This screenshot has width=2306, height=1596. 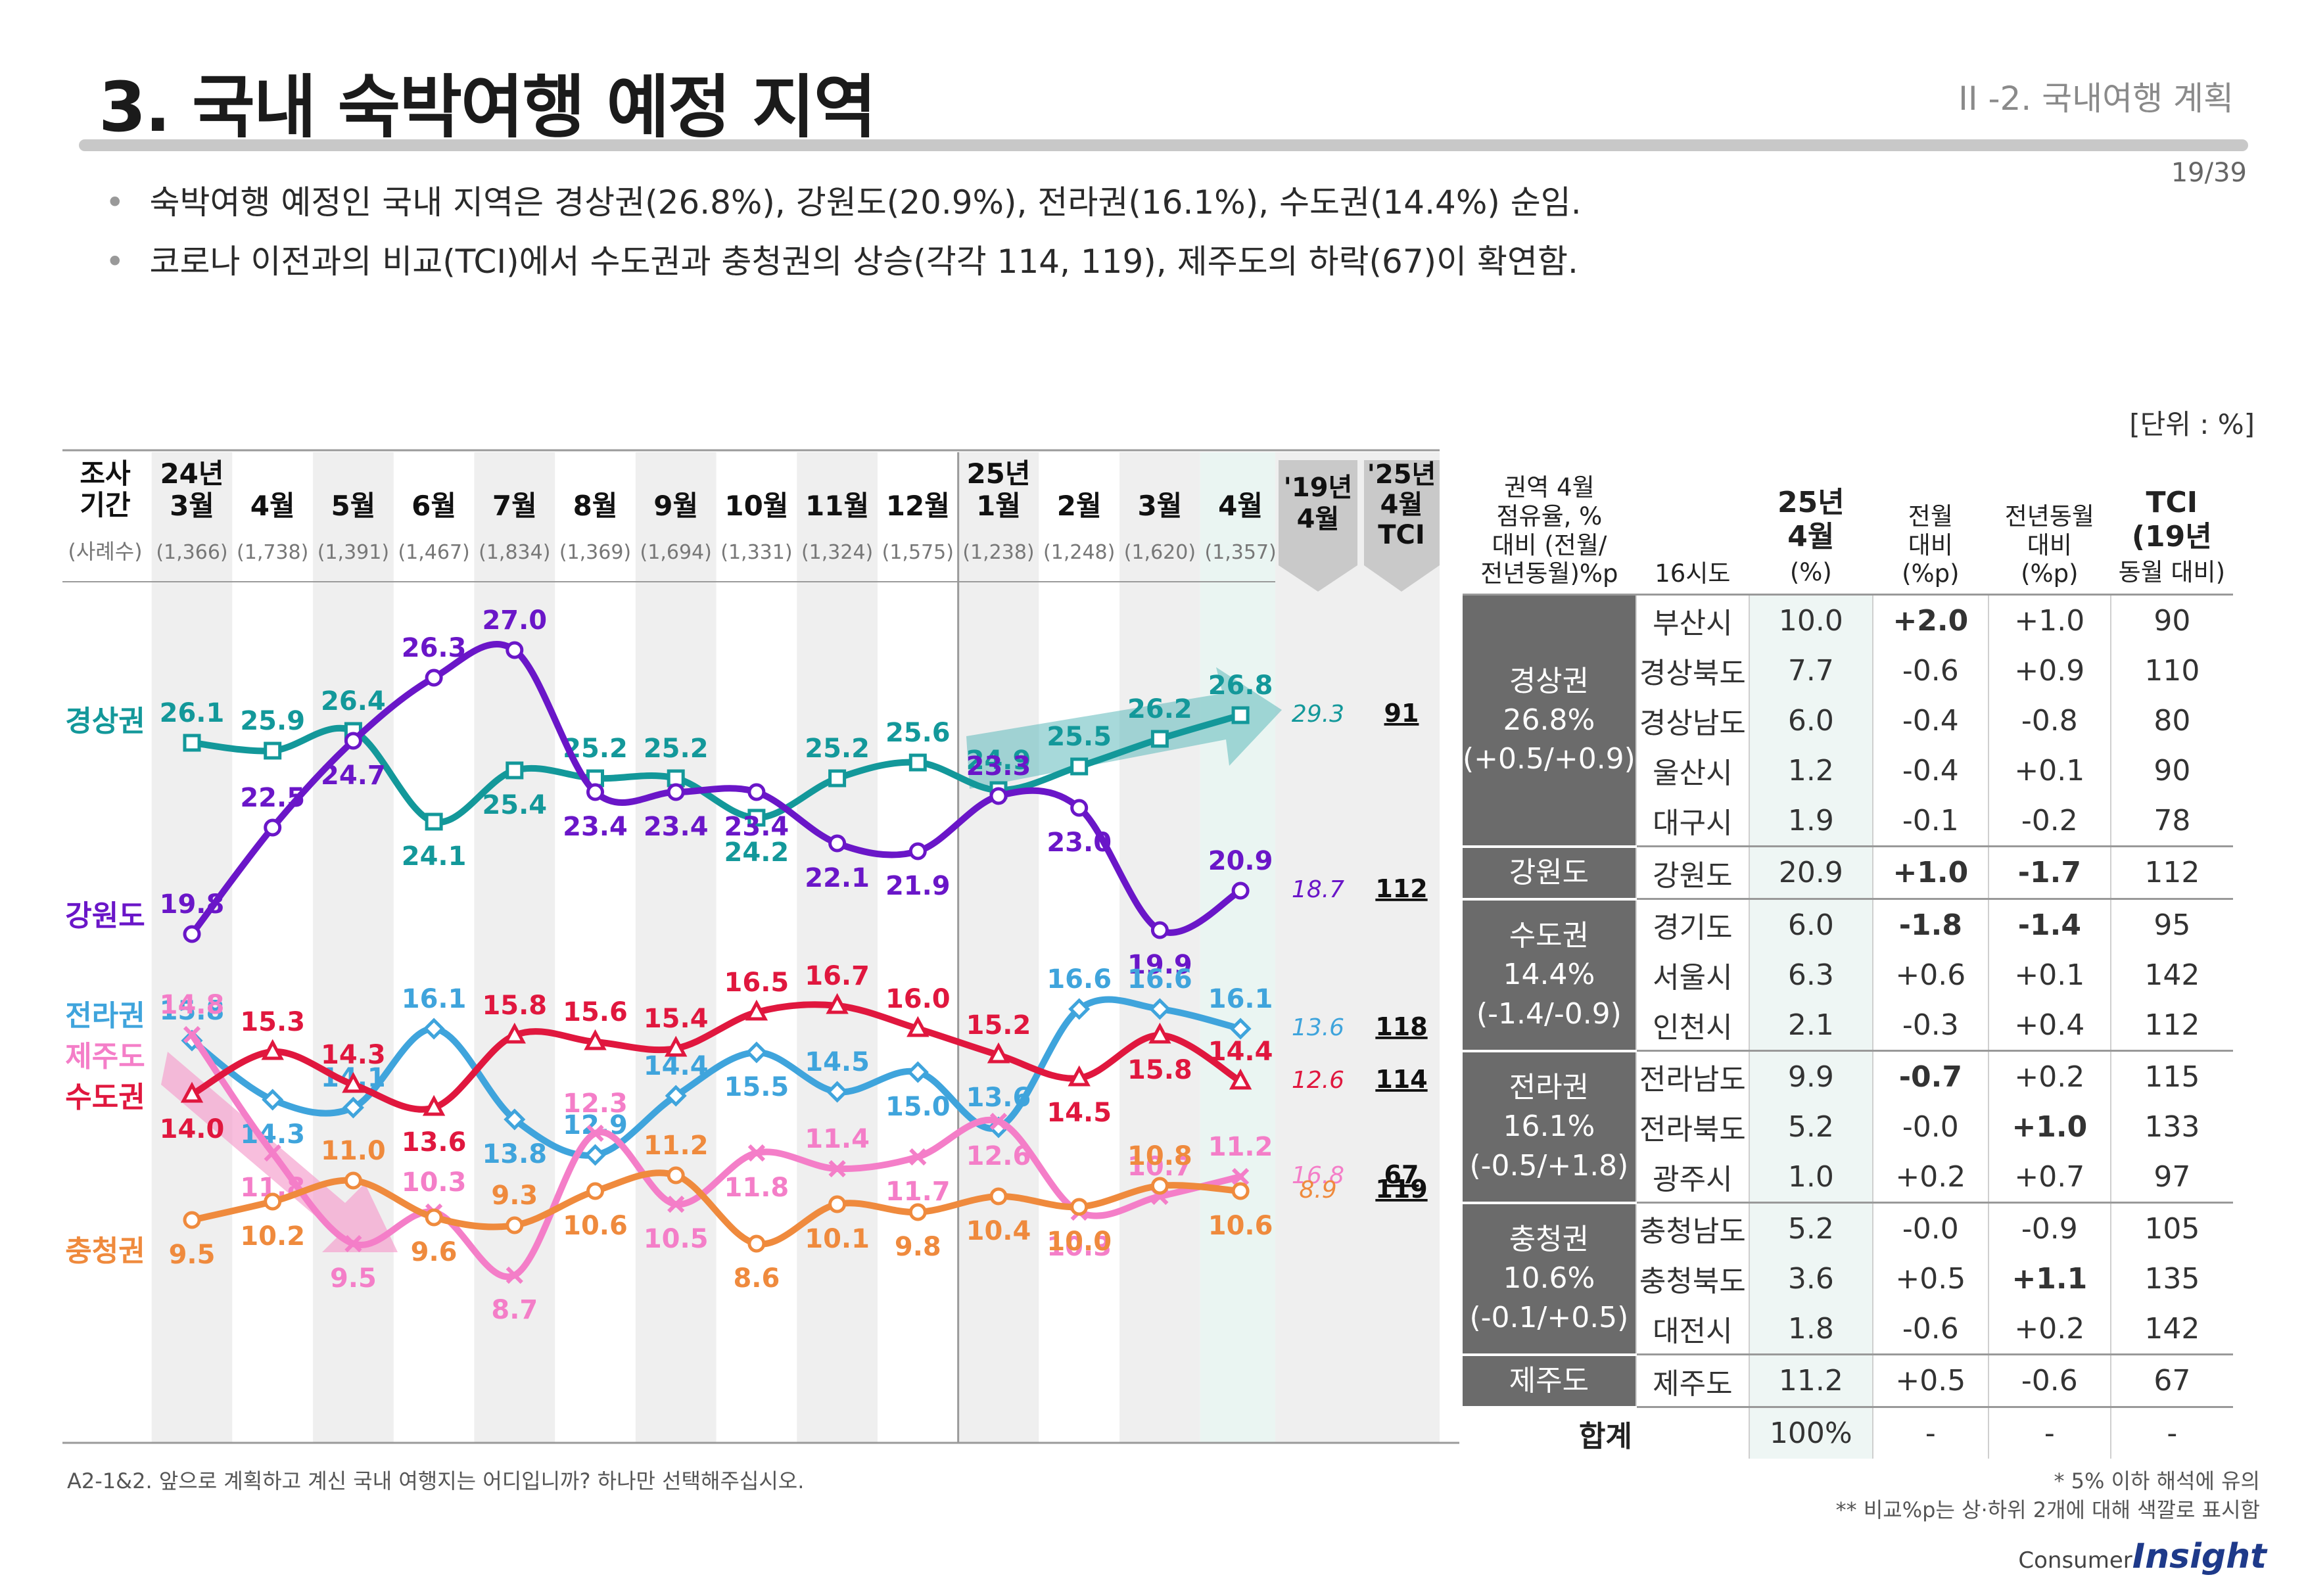 I want to click on series-legend-수도권: 수도권, so click(x=105, y=1097).